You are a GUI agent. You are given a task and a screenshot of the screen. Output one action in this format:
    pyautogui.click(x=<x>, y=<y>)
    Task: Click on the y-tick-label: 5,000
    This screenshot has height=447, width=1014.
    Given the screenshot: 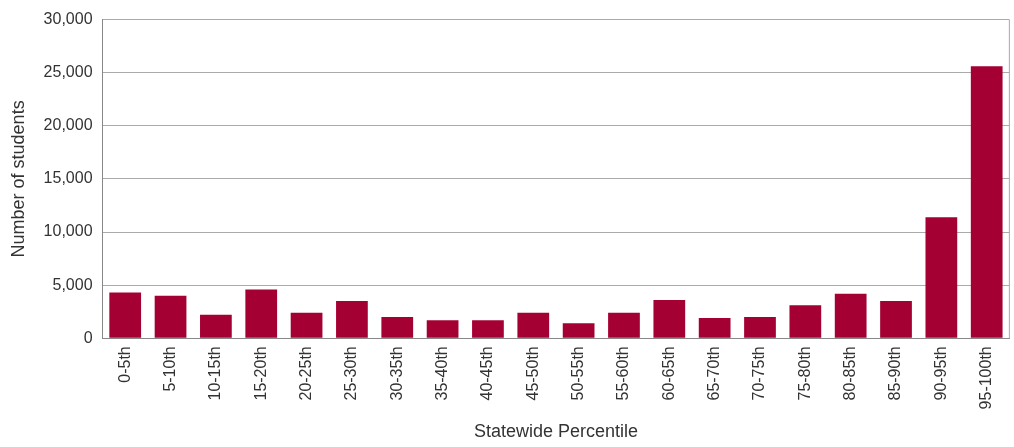 What is the action you would take?
    pyautogui.click(x=72, y=284)
    